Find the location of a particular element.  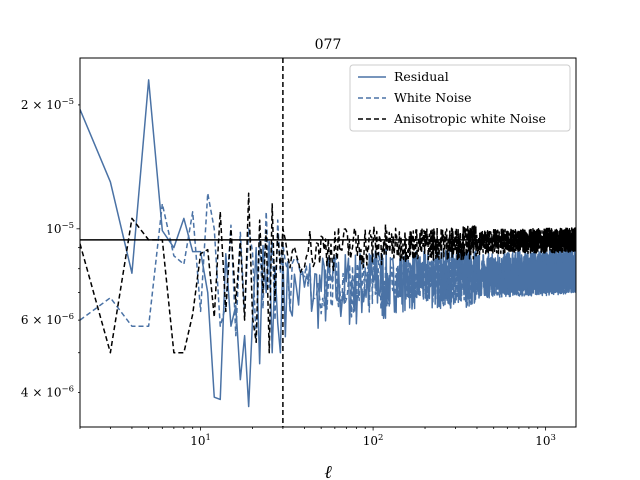

chart-title: 077 is located at coordinates (328, 45).